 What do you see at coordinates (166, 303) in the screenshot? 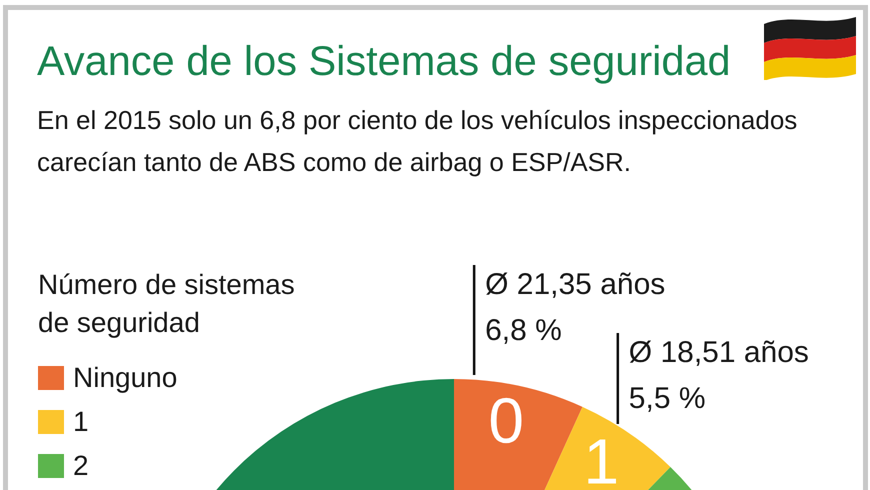
I see `legend-title: Número de sistemas de seguridad` at bounding box center [166, 303].